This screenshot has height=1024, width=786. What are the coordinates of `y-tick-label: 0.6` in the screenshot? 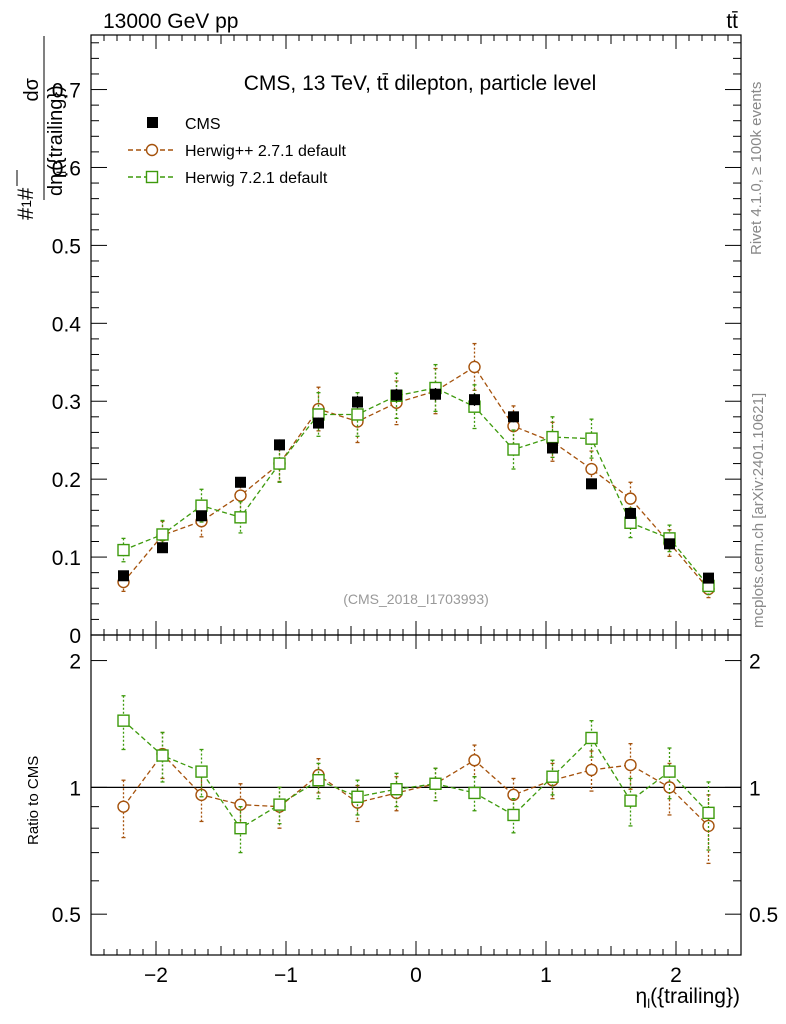 It's located at (66, 168).